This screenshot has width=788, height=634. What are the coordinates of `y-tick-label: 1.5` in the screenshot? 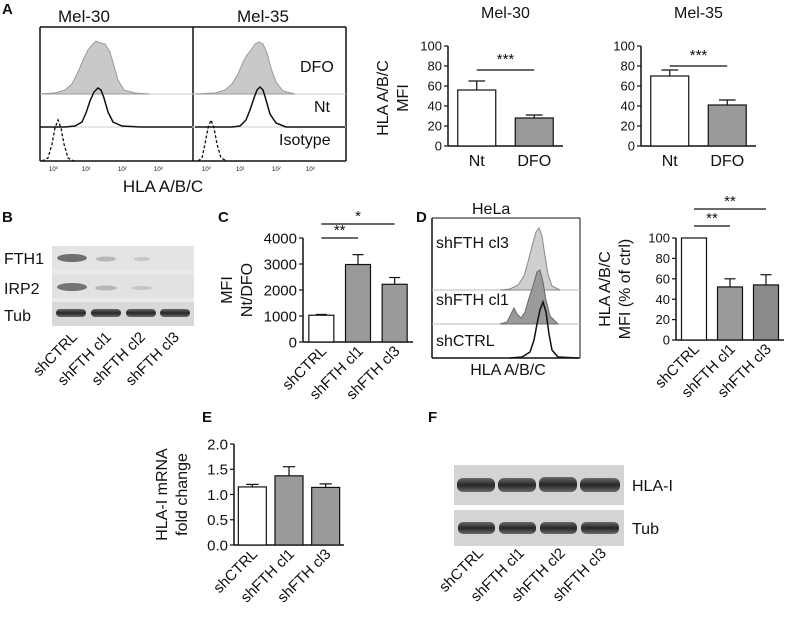 It's located at (217, 470).